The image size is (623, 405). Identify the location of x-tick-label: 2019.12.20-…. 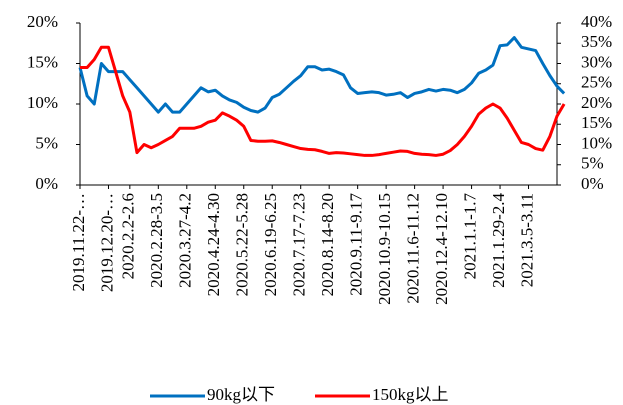
(106, 242).